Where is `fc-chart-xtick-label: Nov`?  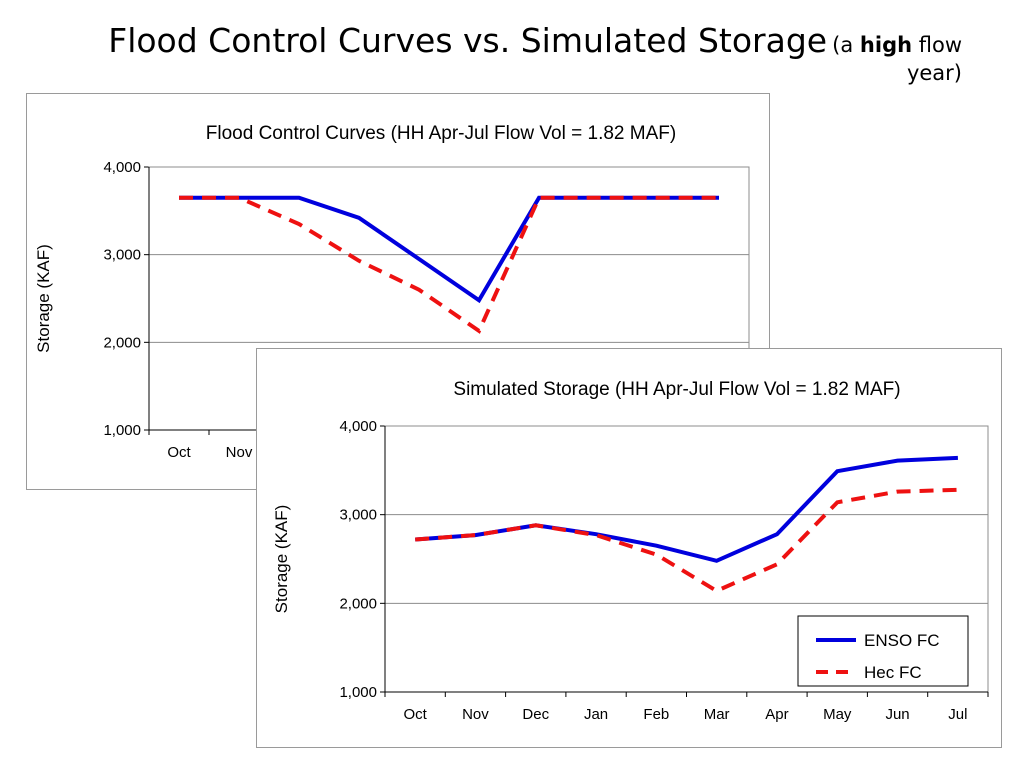 fc-chart-xtick-label: Nov is located at coordinates (239, 452).